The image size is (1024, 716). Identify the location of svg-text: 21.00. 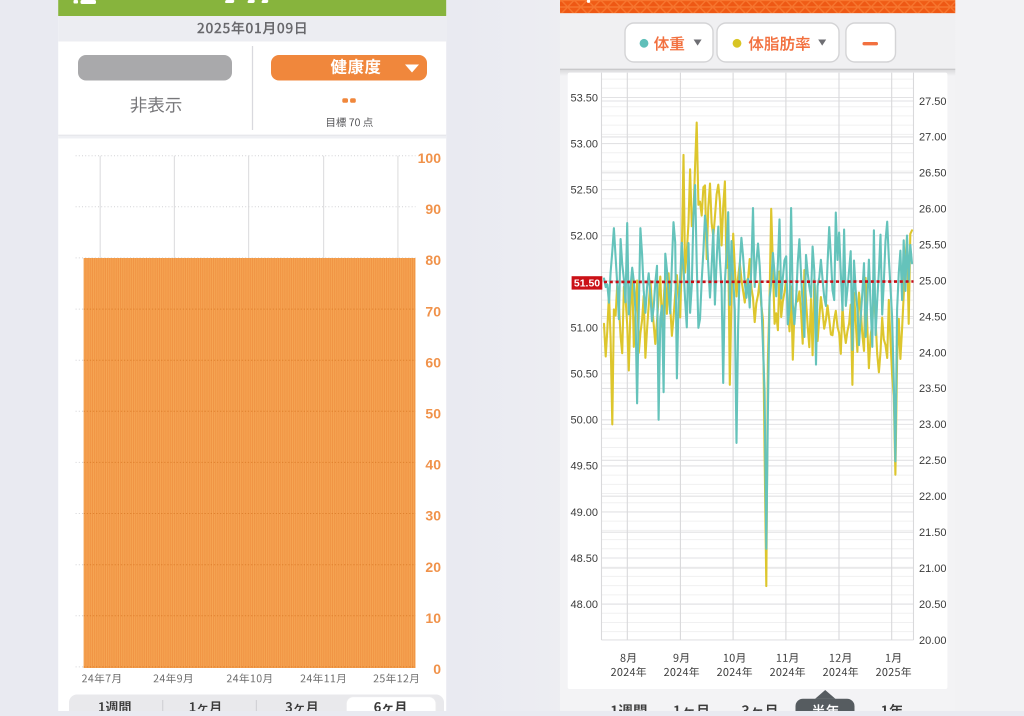
(933, 569).